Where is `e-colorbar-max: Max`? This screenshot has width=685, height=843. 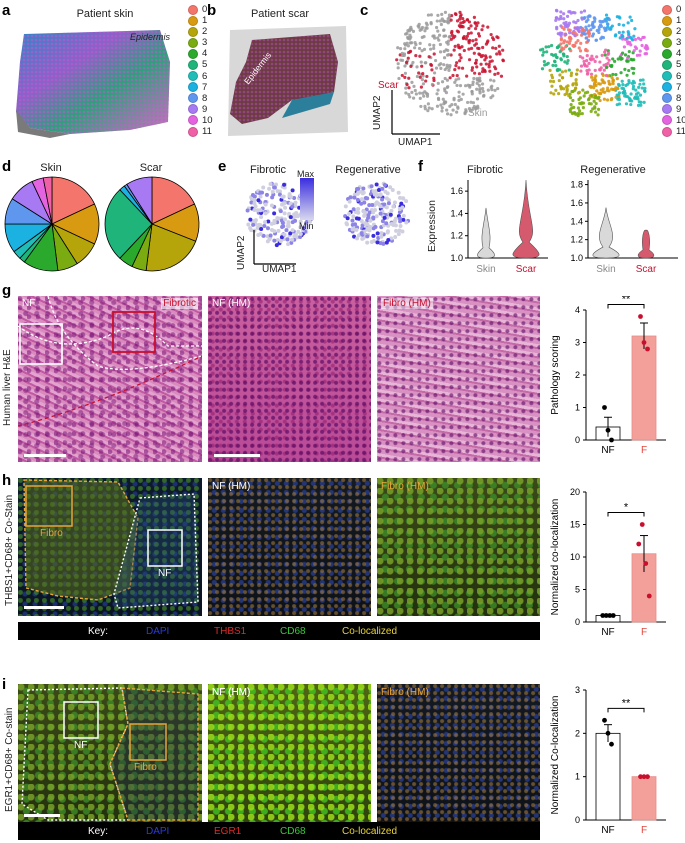 e-colorbar-max: Max is located at coordinates (306, 174).